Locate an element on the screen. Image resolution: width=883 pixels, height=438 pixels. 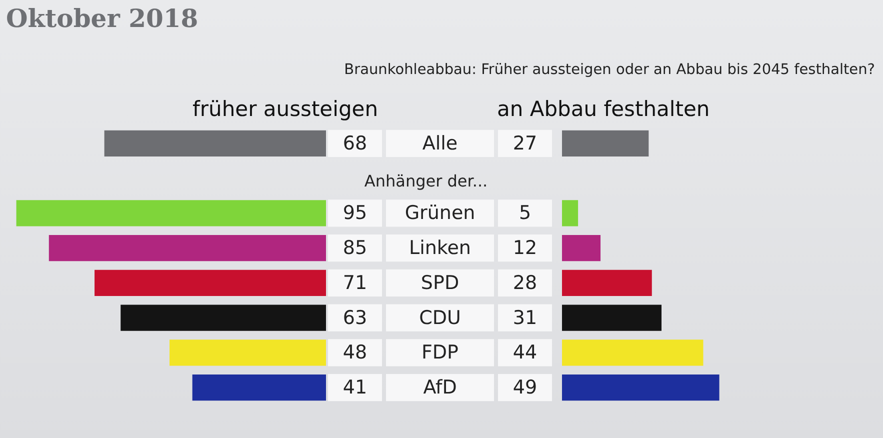
data-label: 85 is located at coordinates (355, 248).